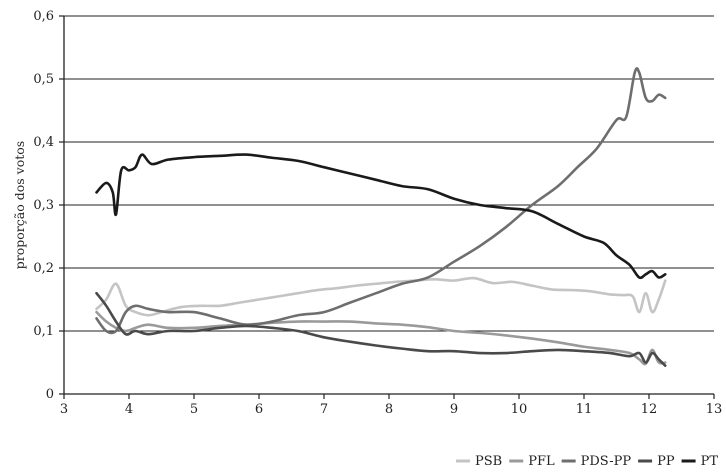  Describe the element at coordinates (43, 268) in the screenshot. I see `y-tick-label: 0,2` at that location.